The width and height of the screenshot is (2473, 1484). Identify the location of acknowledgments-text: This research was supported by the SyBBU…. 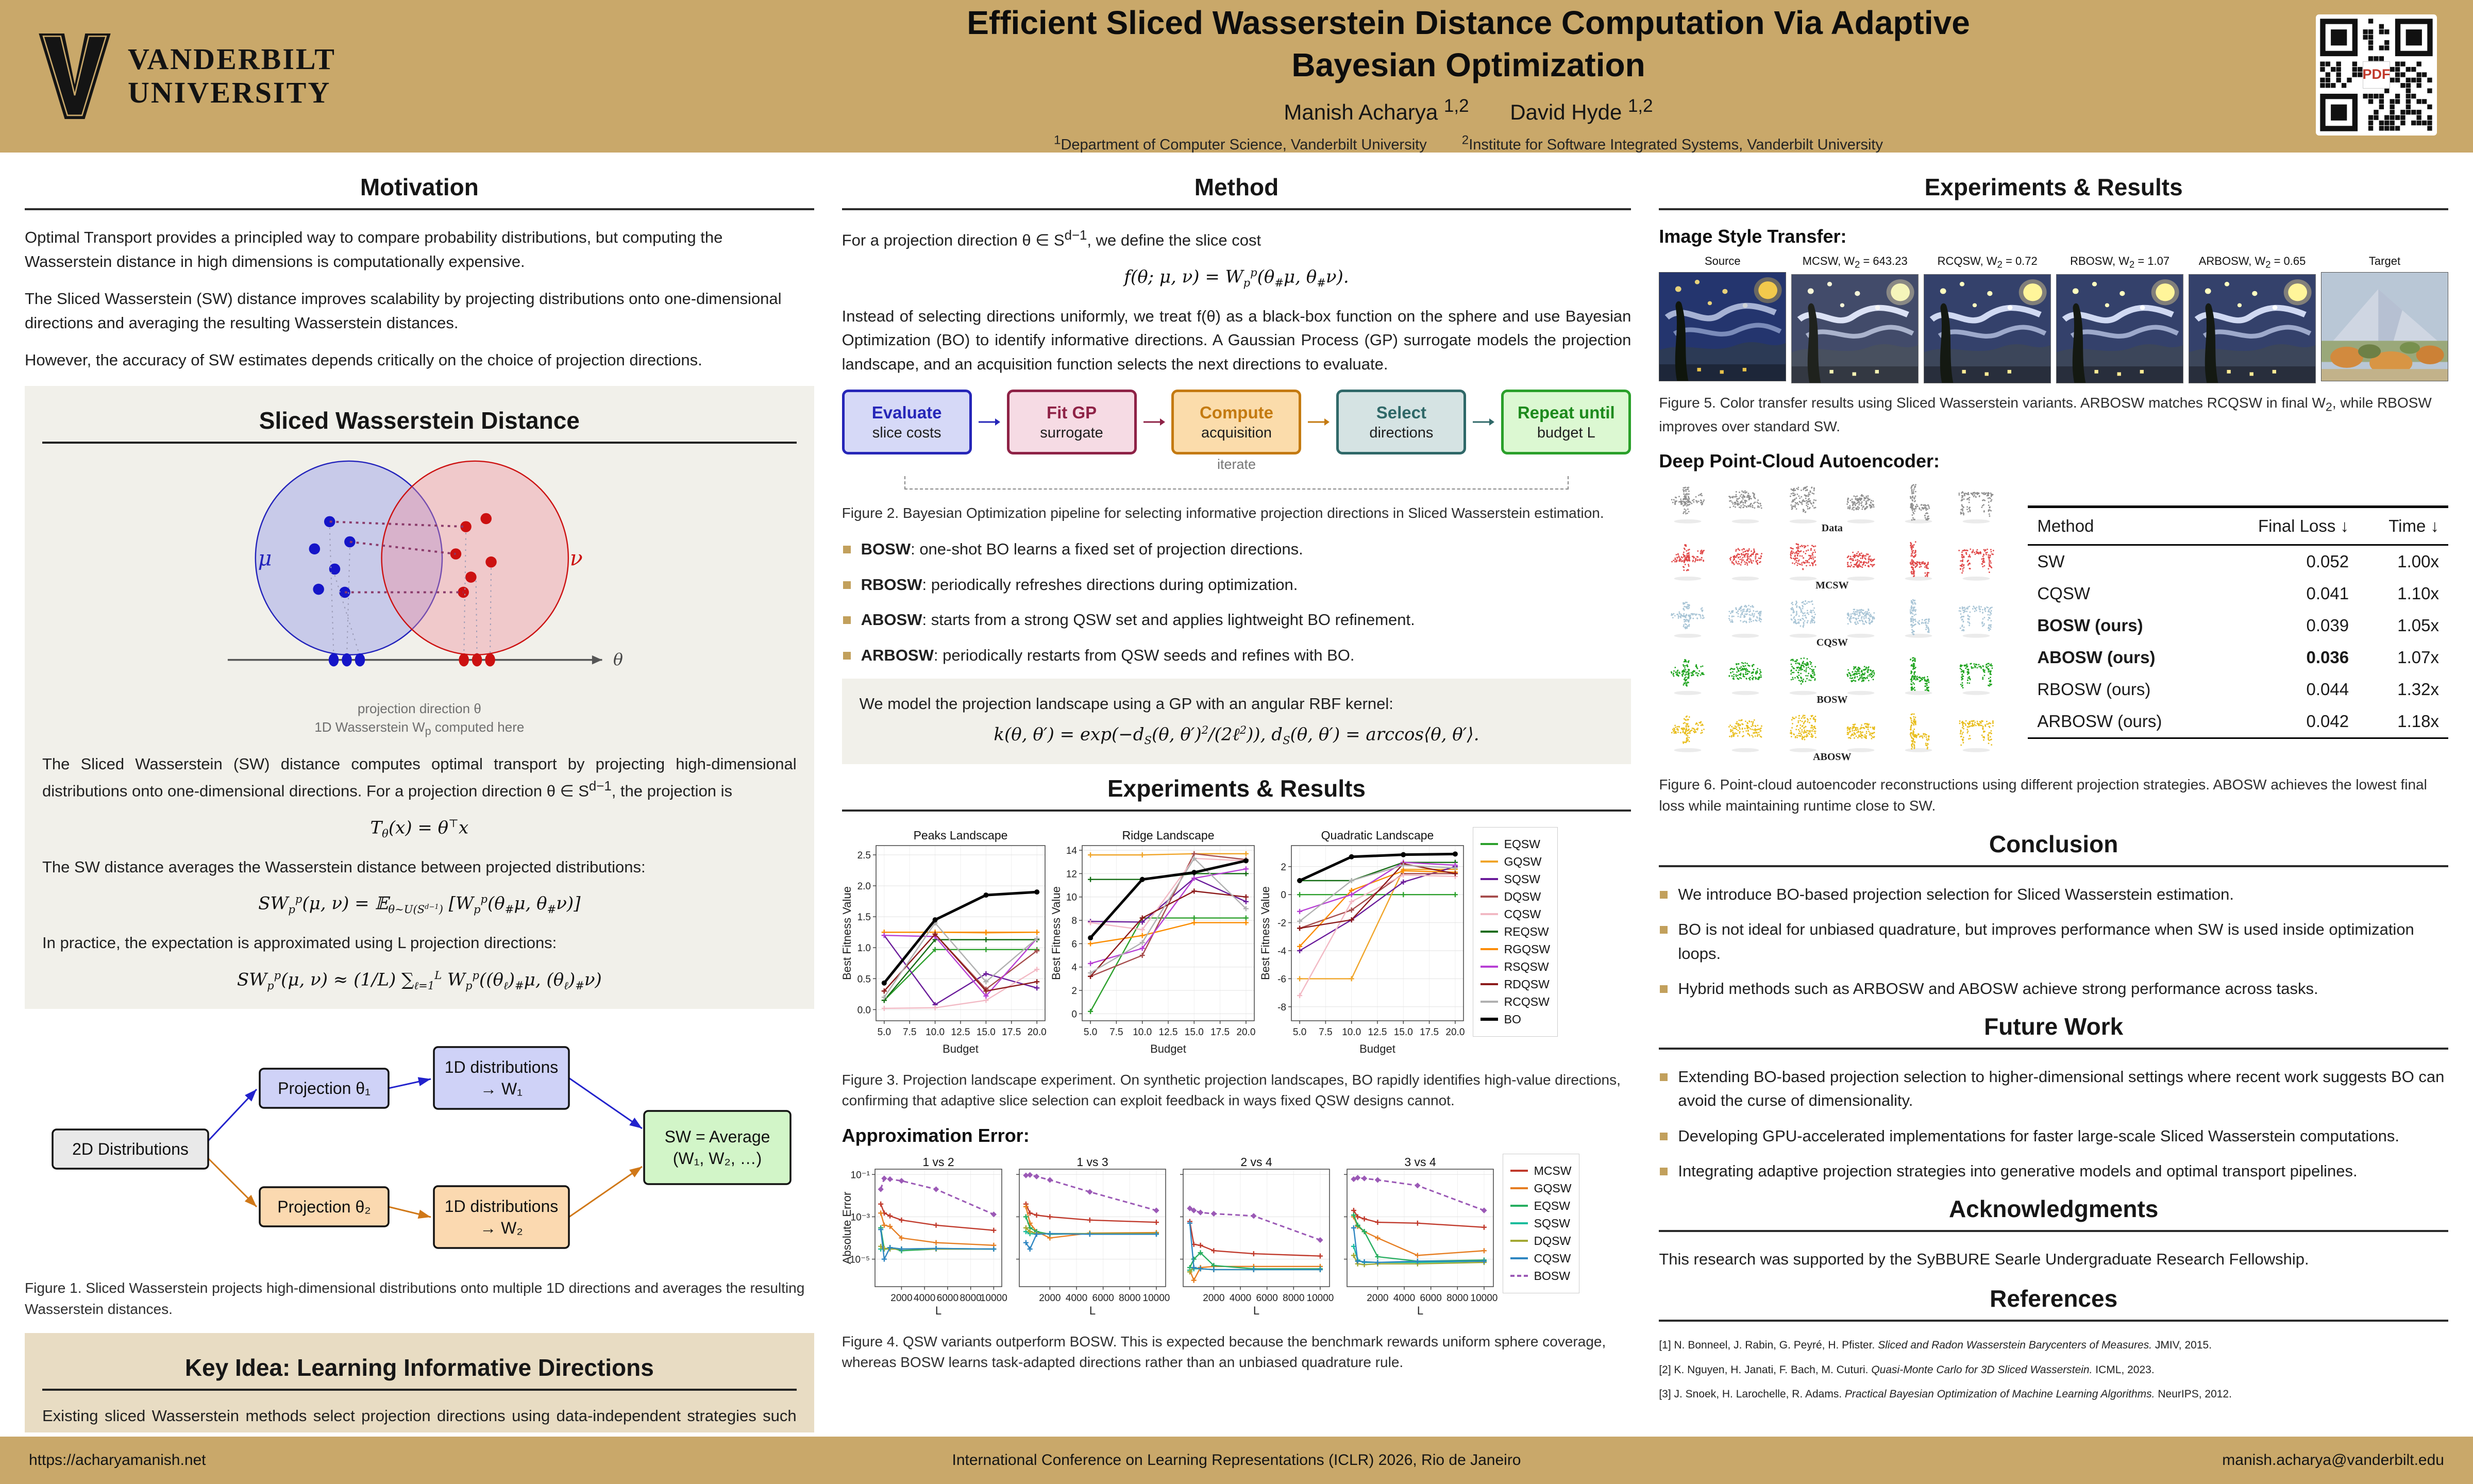
(1984, 1259).